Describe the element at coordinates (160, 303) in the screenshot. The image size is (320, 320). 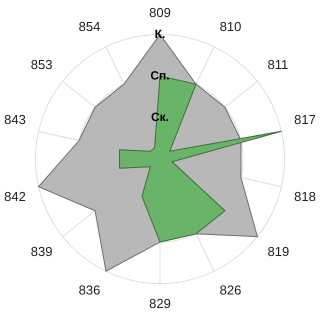
I see `spoke-label: 829` at that location.